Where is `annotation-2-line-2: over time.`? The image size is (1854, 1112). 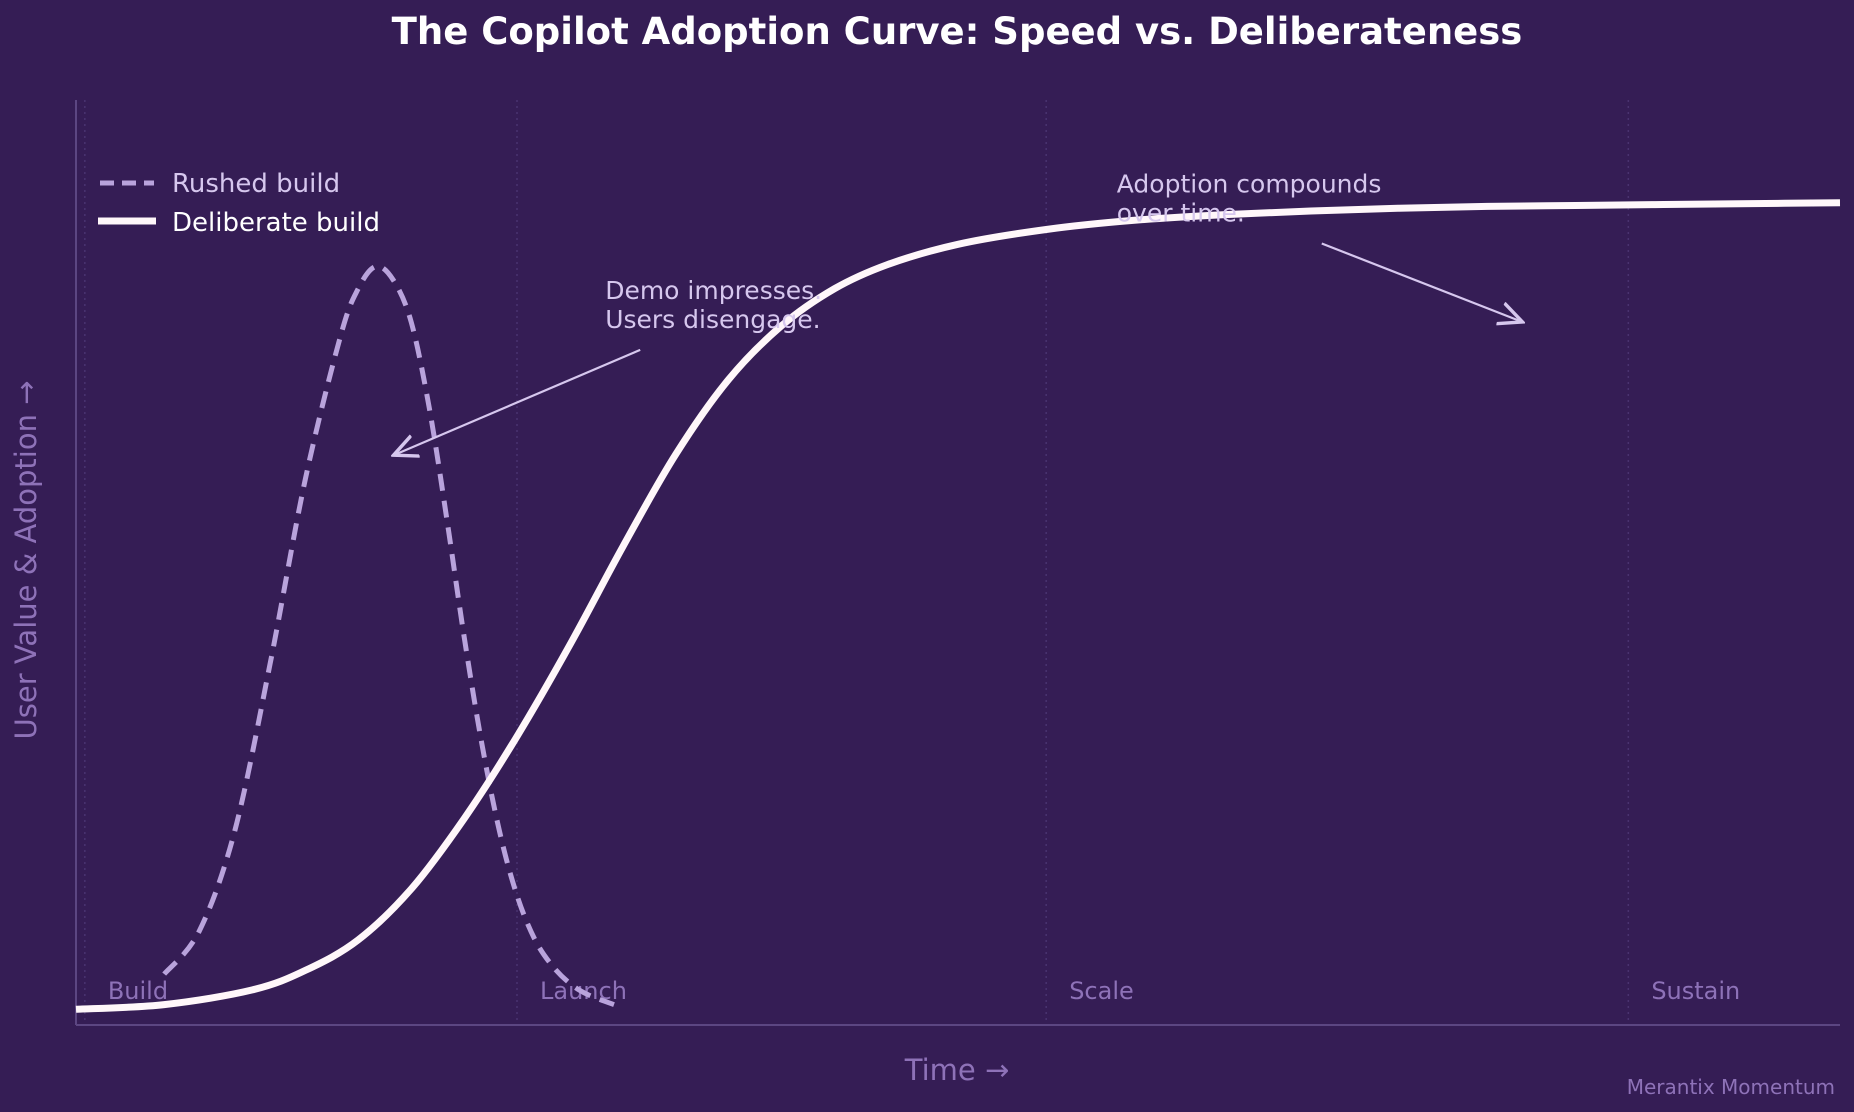 annotation-2-line-2: over time. is located at coordinates (1181, 213).